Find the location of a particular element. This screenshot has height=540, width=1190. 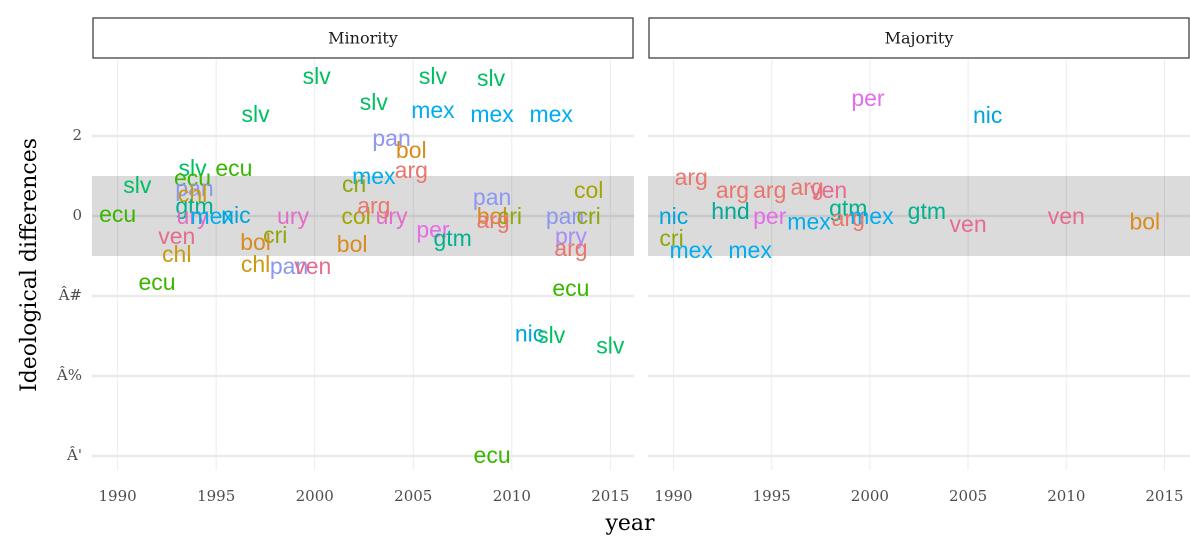

y-tick-label: 2 is located at coordinates (77, 135).